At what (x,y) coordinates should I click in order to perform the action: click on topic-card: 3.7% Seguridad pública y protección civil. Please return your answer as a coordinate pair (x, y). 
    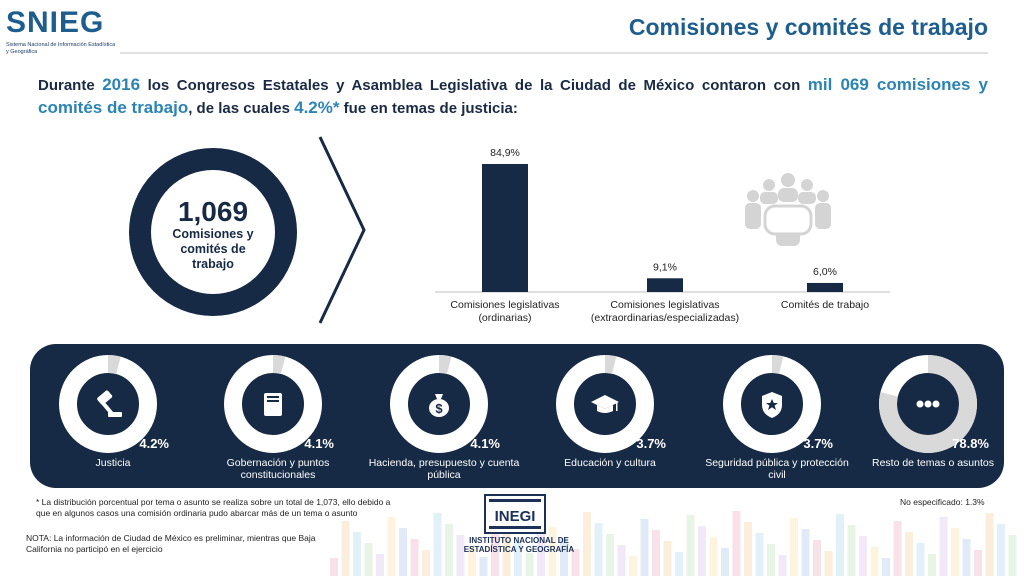
    Looking at the image, I should click on (777, 419).